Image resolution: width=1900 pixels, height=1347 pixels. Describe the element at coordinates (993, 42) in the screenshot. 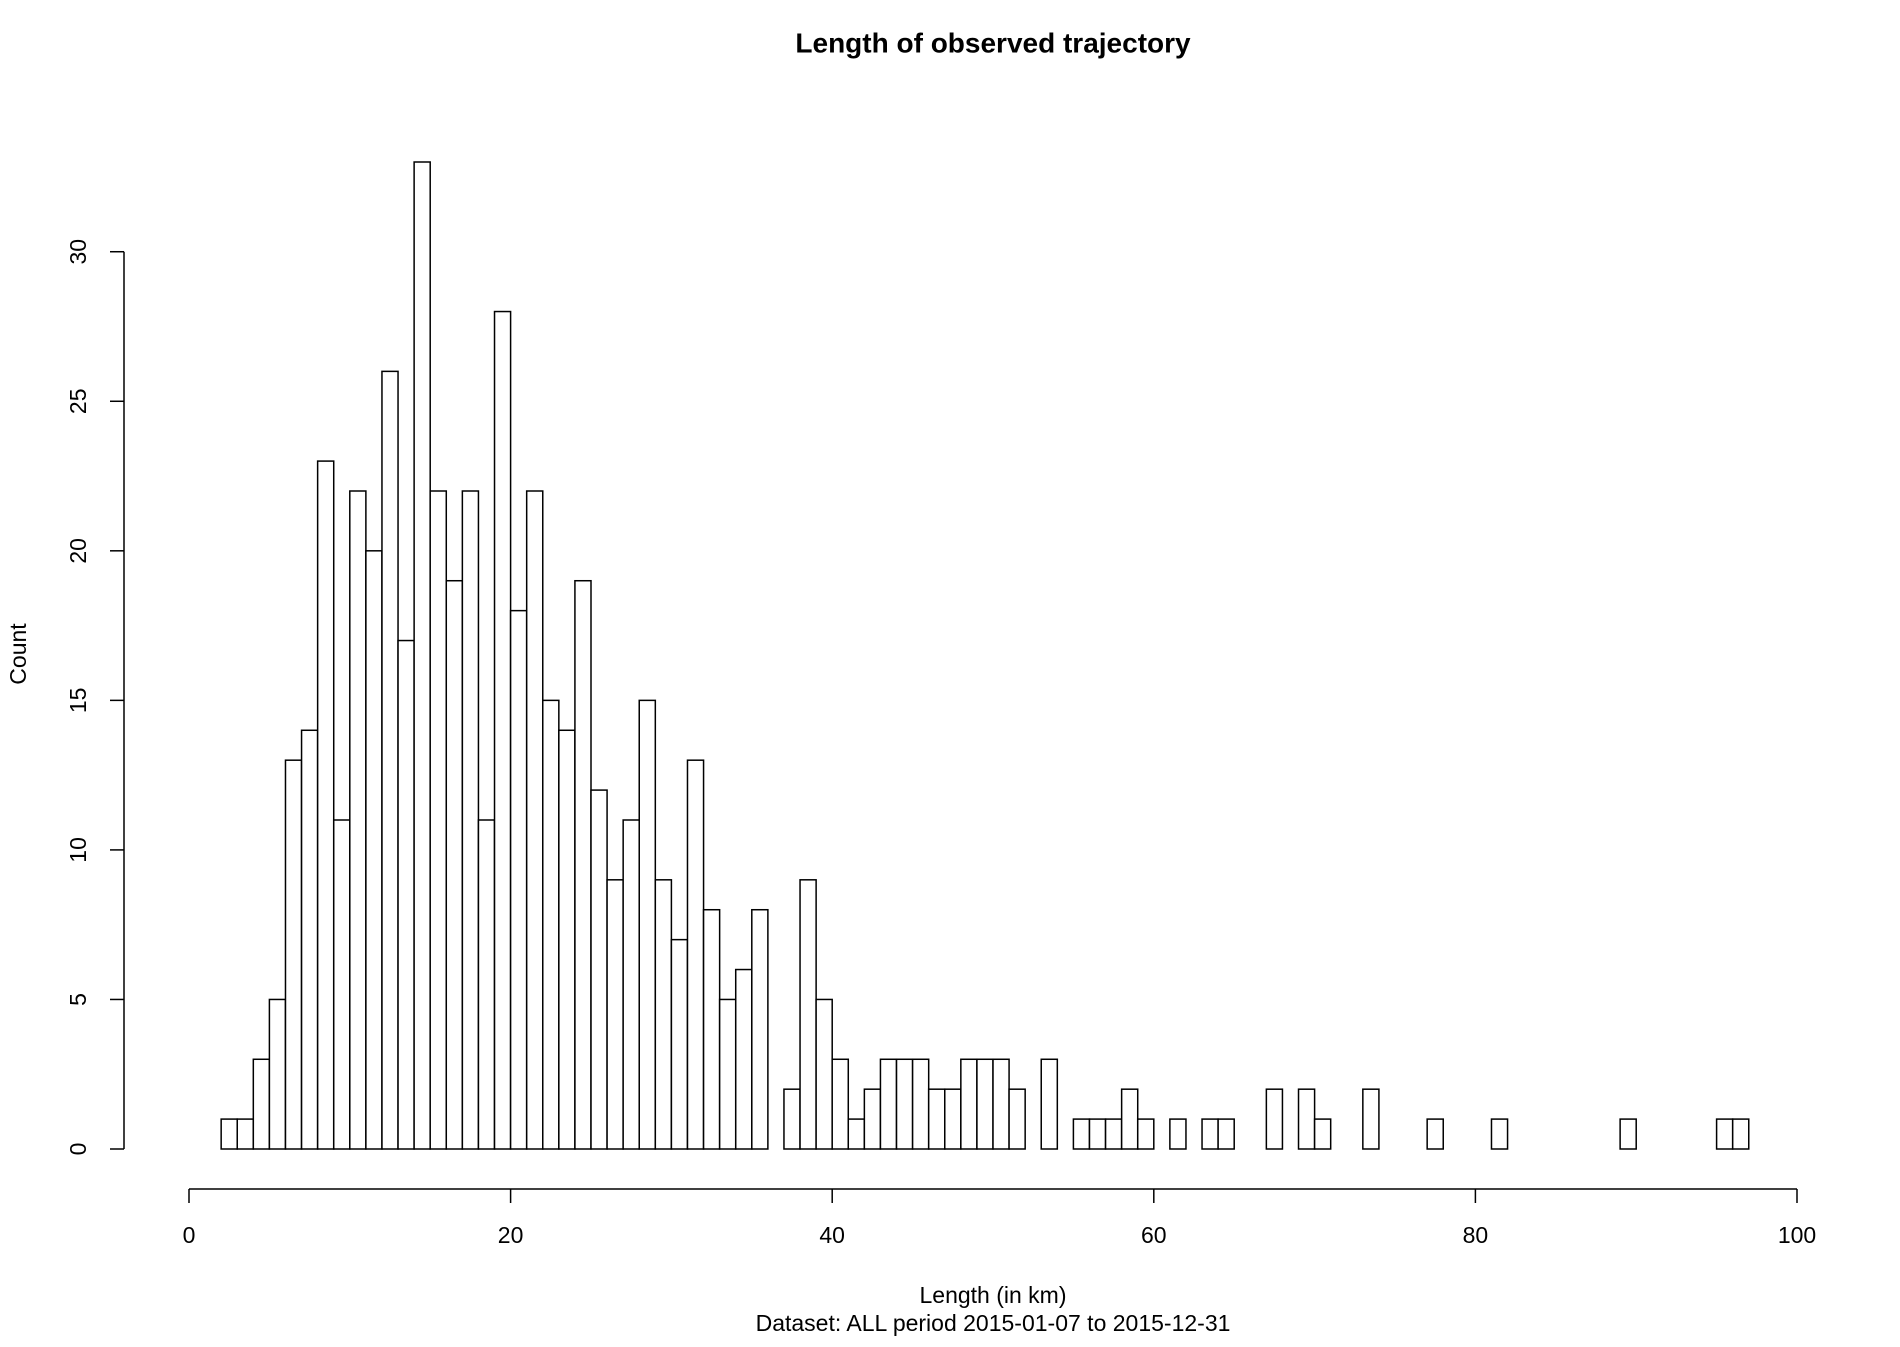

I see `chart-title: Length of observed trajectory` at that location.